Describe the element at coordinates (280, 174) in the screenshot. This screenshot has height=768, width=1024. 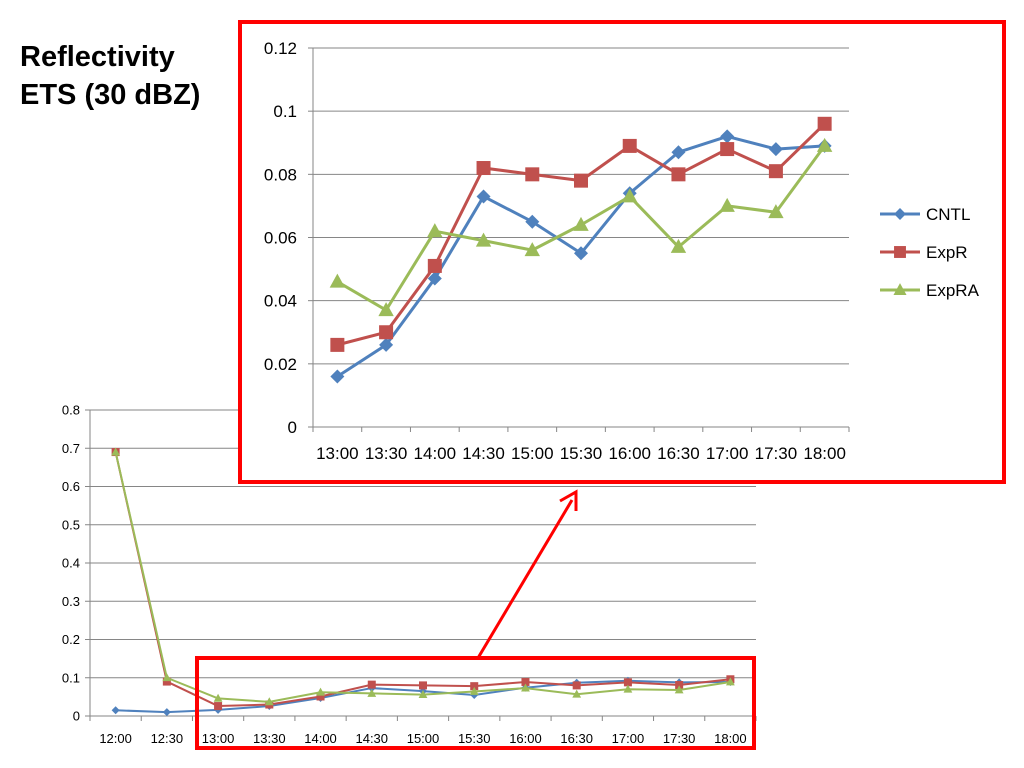
I see `y-tick-label: 0.08` at that location.